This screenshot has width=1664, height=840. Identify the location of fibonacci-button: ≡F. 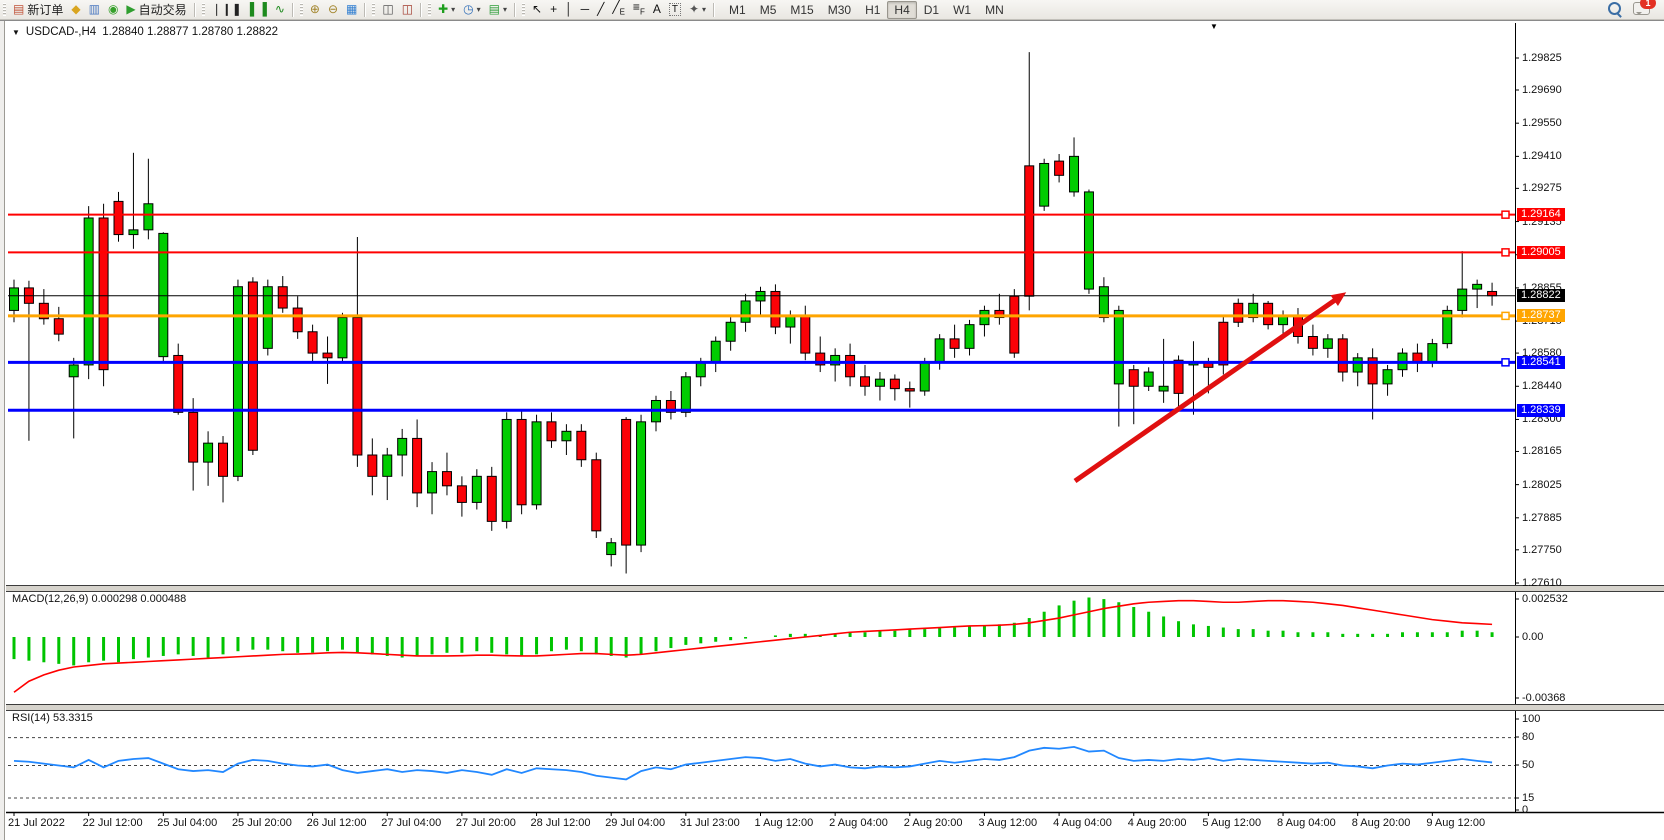
(639, 9).